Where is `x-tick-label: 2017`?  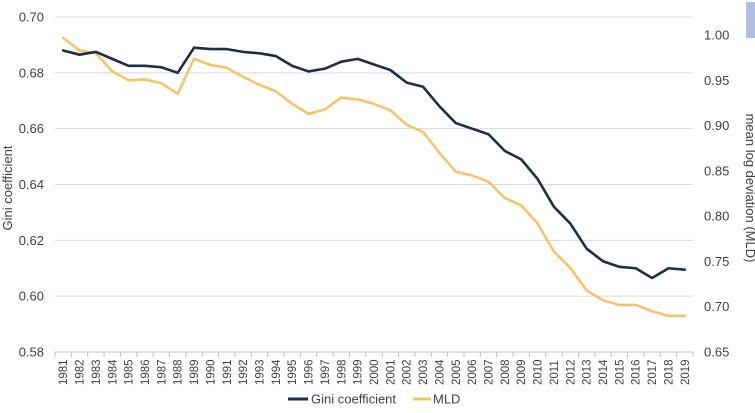 x-tick-label: 2017 is located at coordinates (653, 372).